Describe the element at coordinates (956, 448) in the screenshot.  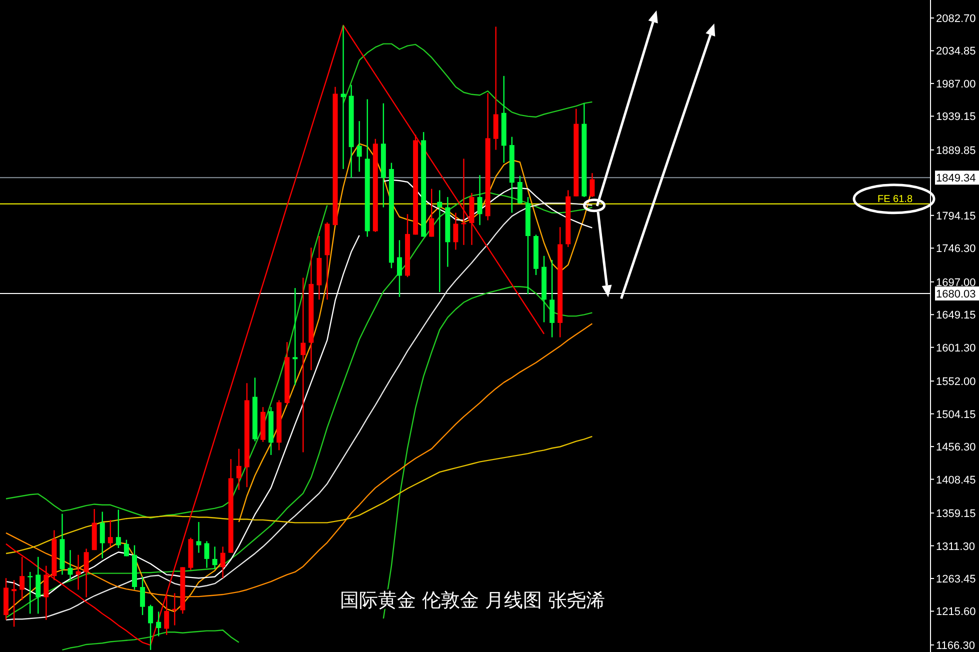
I see `ytick: 1456.30` at that location.